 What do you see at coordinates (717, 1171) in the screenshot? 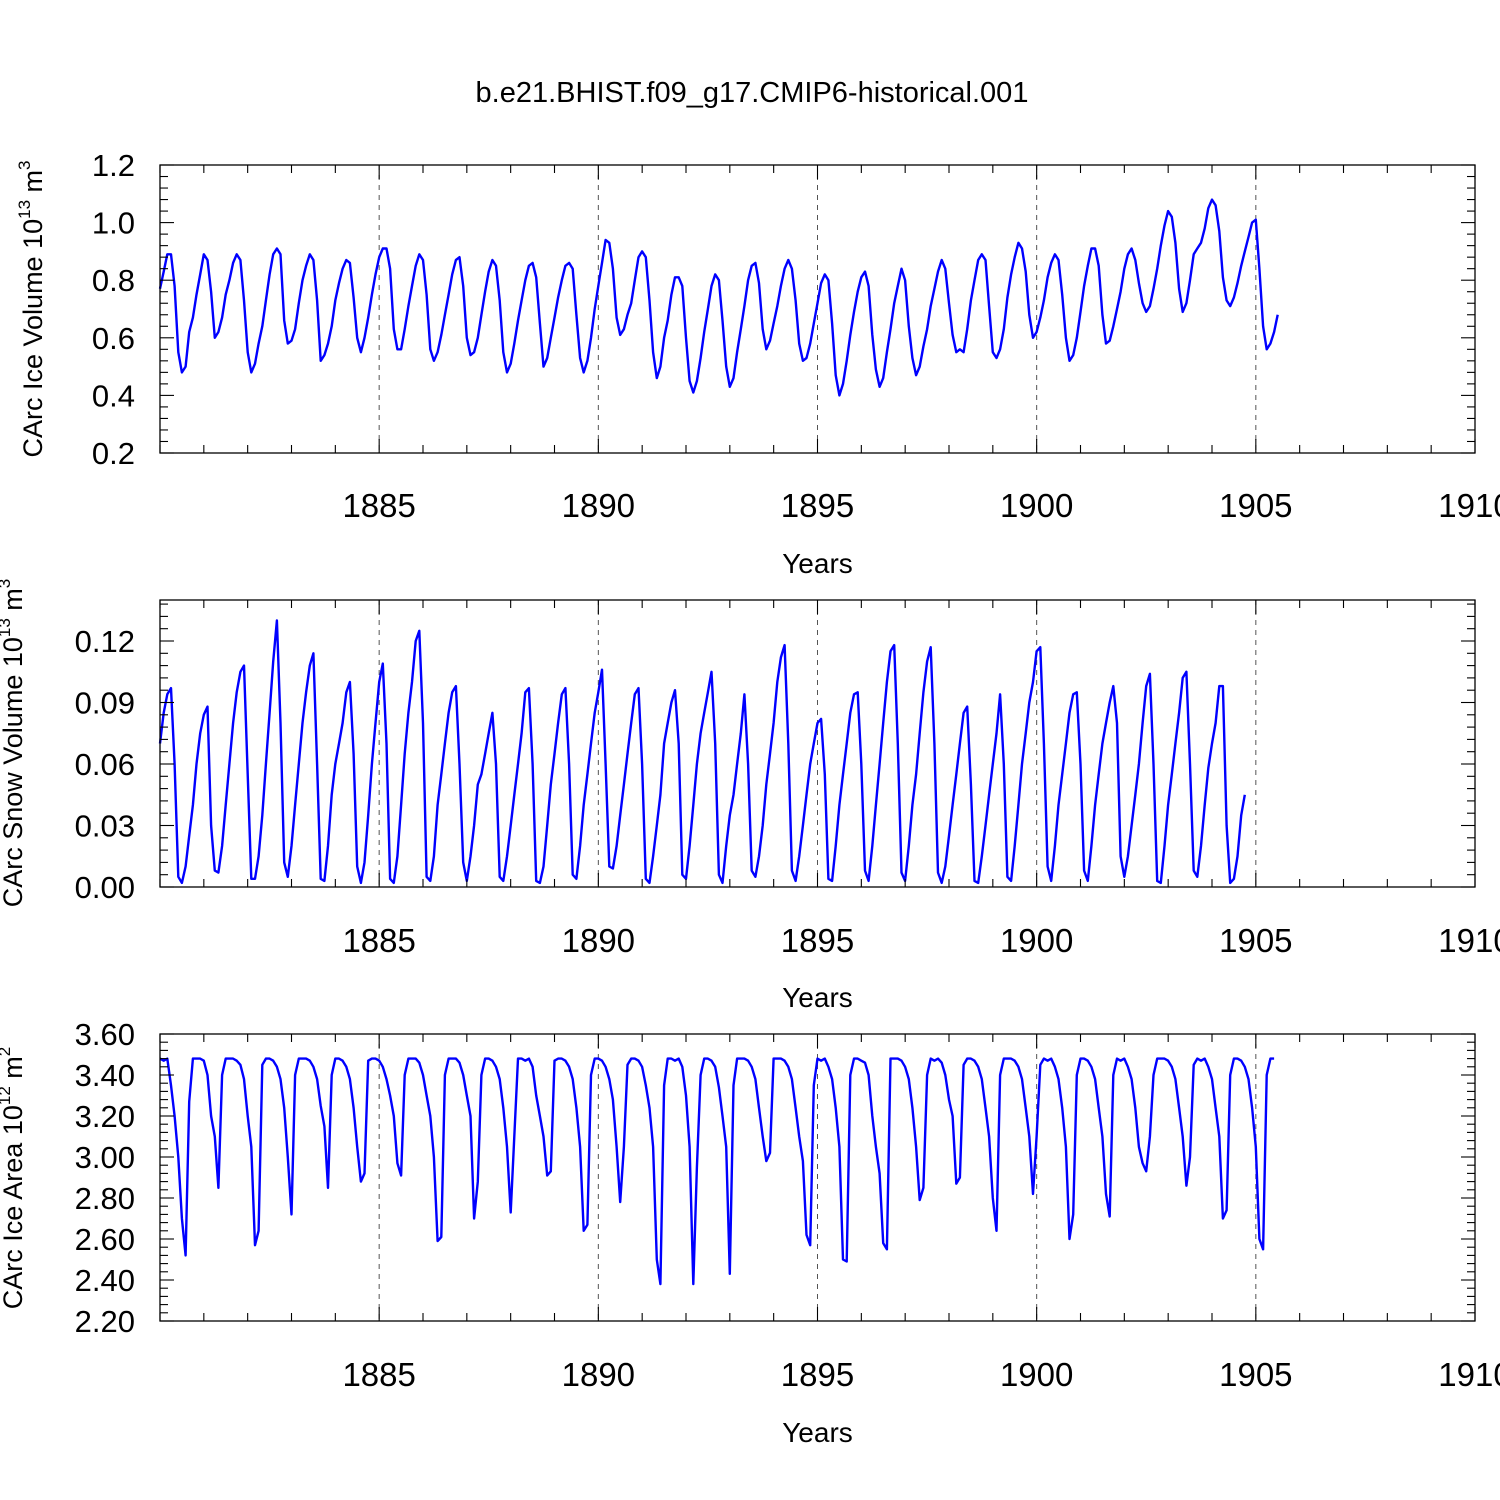
I see `ice-area-series-line` at bounding box center [717, 1171].